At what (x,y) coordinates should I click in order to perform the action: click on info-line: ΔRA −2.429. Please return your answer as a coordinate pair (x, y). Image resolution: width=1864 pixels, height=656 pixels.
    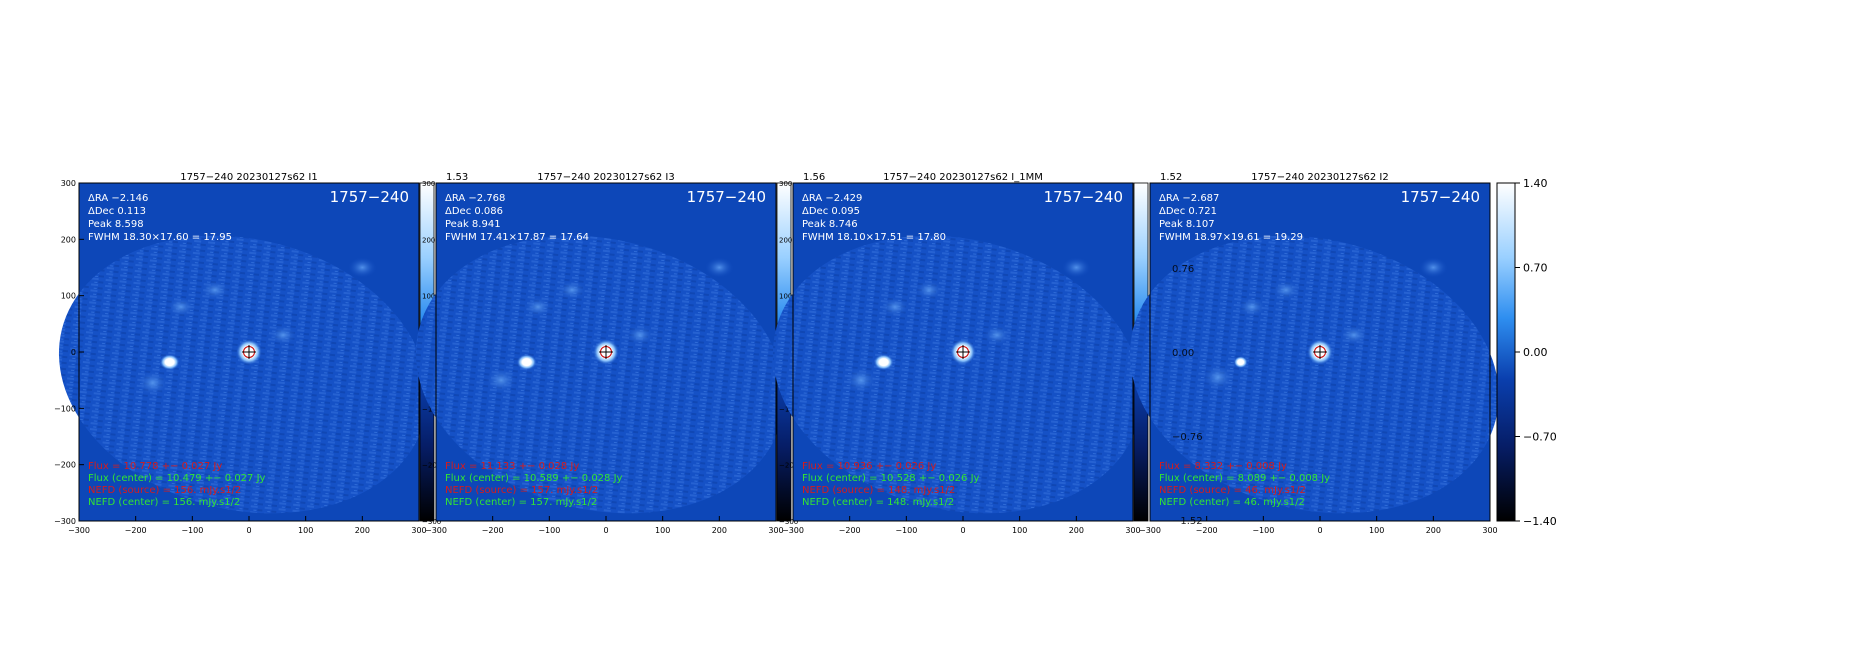
    Looking at the image, I should click on (832, 198).